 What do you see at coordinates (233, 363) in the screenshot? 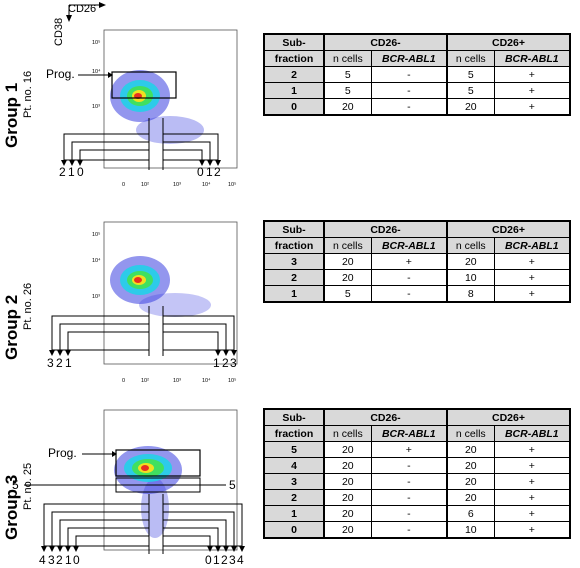
I see `gate-right-label: 3` at bounding box center [233, 363].